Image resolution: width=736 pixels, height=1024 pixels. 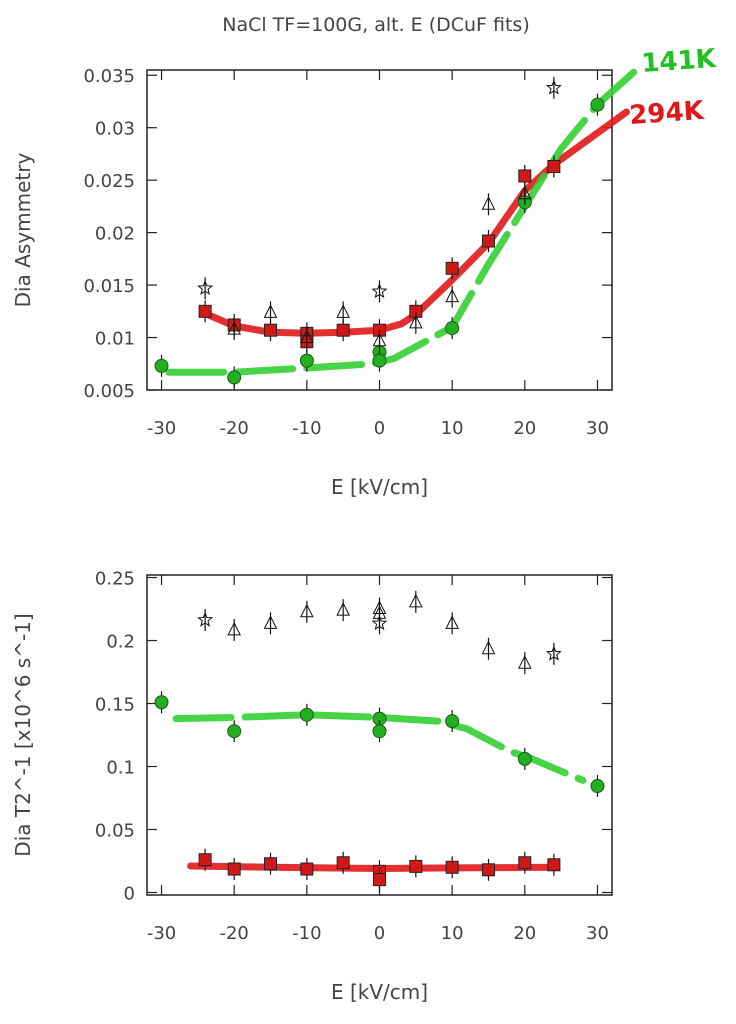 What do you see at coordinates (452, 933) in the screenshot?
I see `x-tick-label: 10` at bounding box center [452, 933].